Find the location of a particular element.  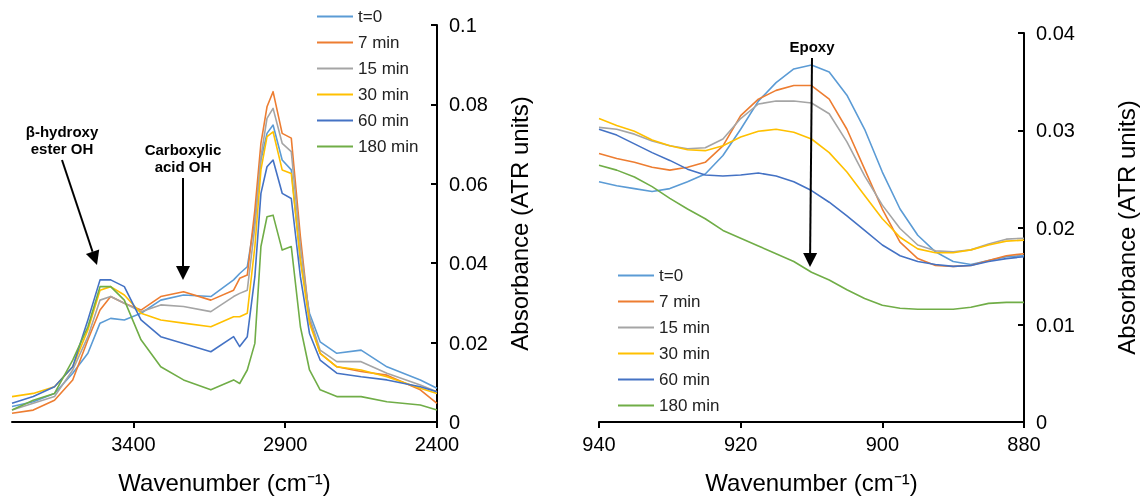

x-tick-label: 880 is located at coordinates (1024, 444).